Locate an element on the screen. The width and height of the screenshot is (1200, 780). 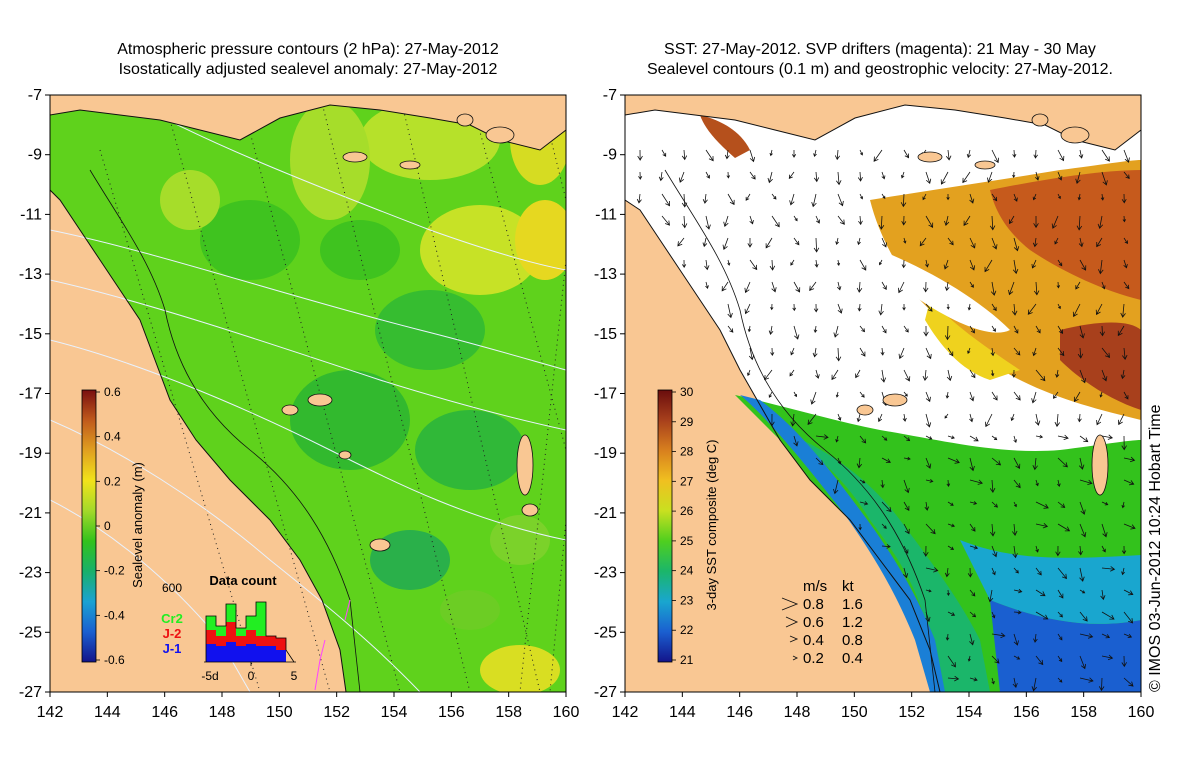
right-sst-png-coast is located at coordinates (725, 136).